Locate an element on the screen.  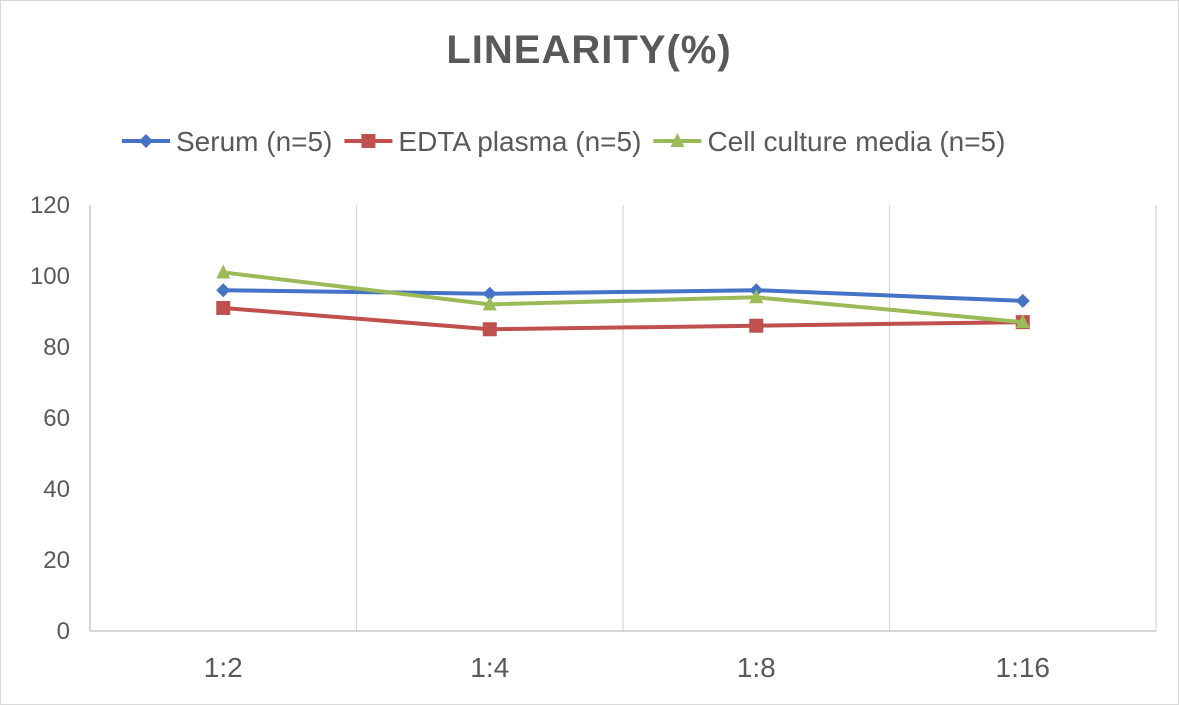
x-tick-label: 1:8 is located at coordinates (756, 667).